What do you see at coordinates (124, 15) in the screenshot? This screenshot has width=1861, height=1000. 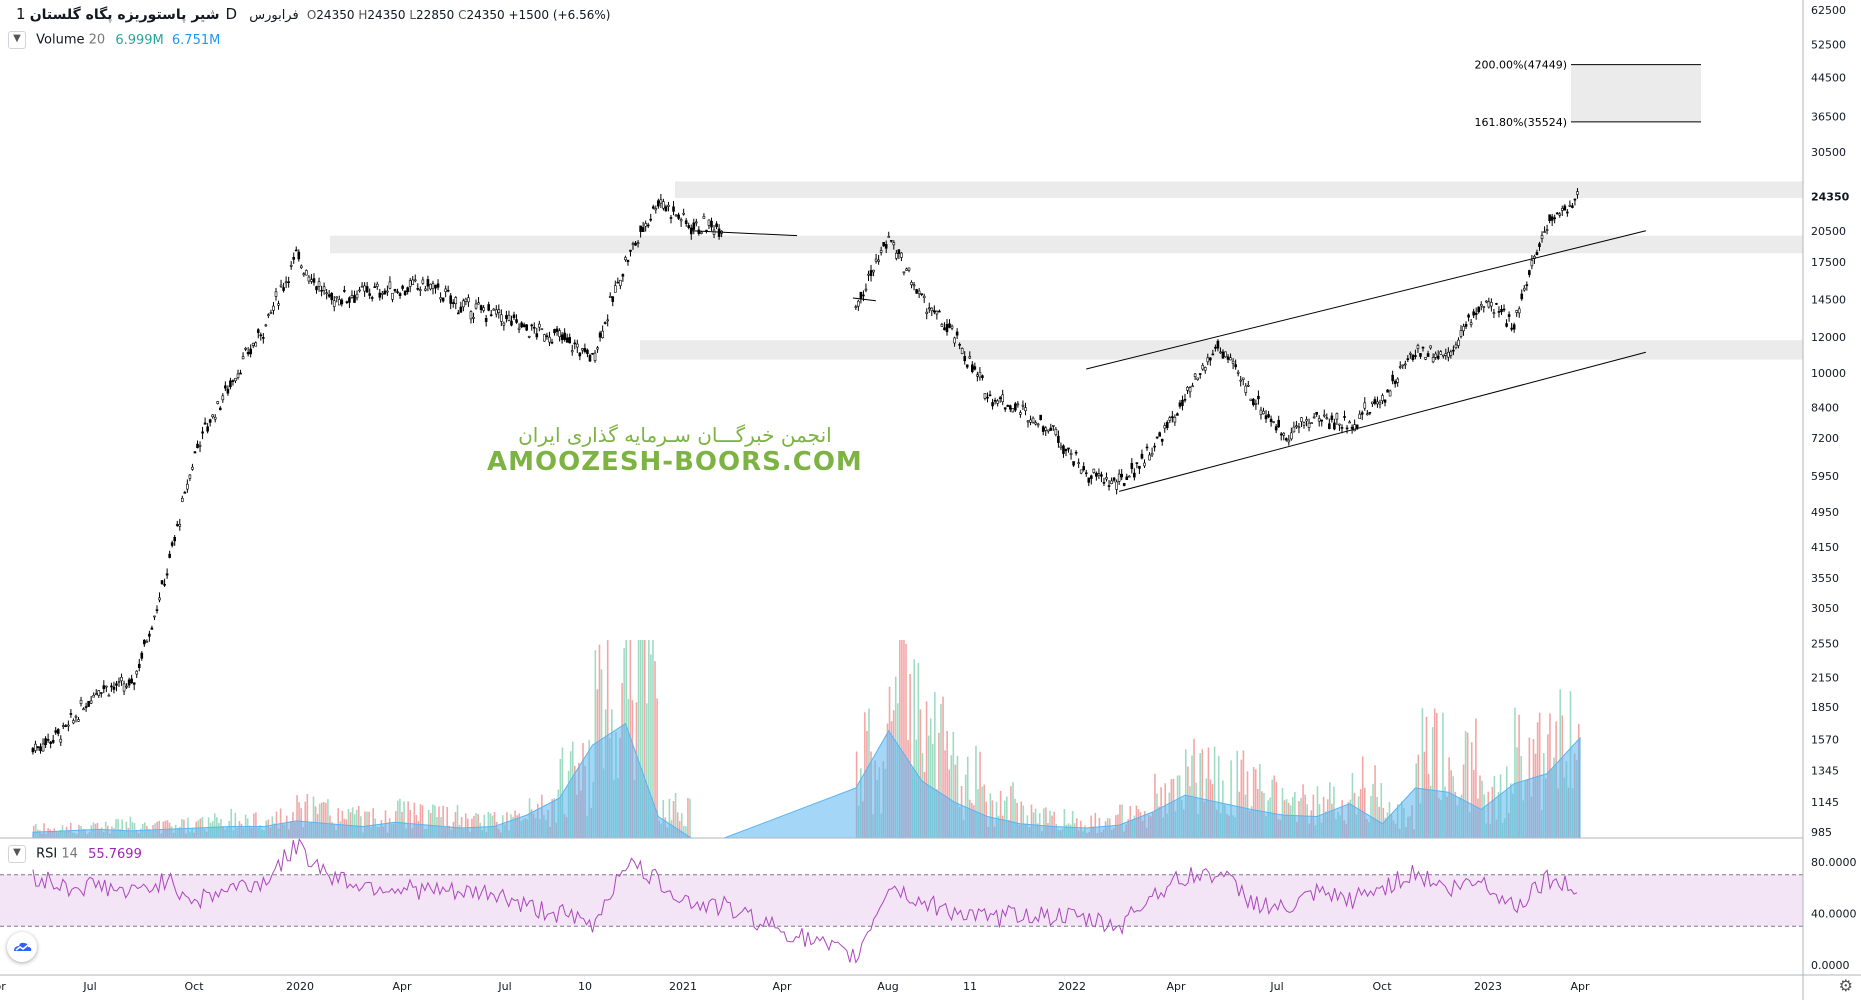 I see `symbol-name: شیر پاستوریزه پگاه گلستان` at bounding box center [124, 15].